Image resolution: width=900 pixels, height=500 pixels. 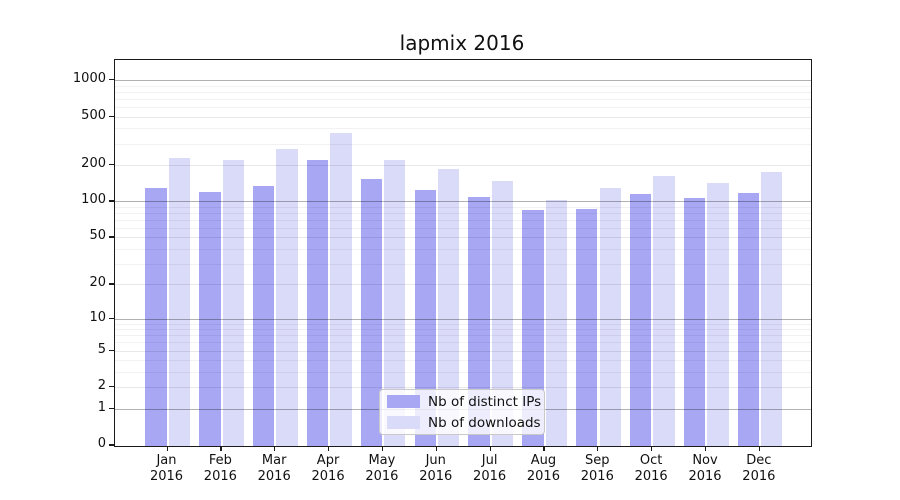 I want to click on legend-swatch-nb-of-distinct-ips, so click(x=403, y=401).